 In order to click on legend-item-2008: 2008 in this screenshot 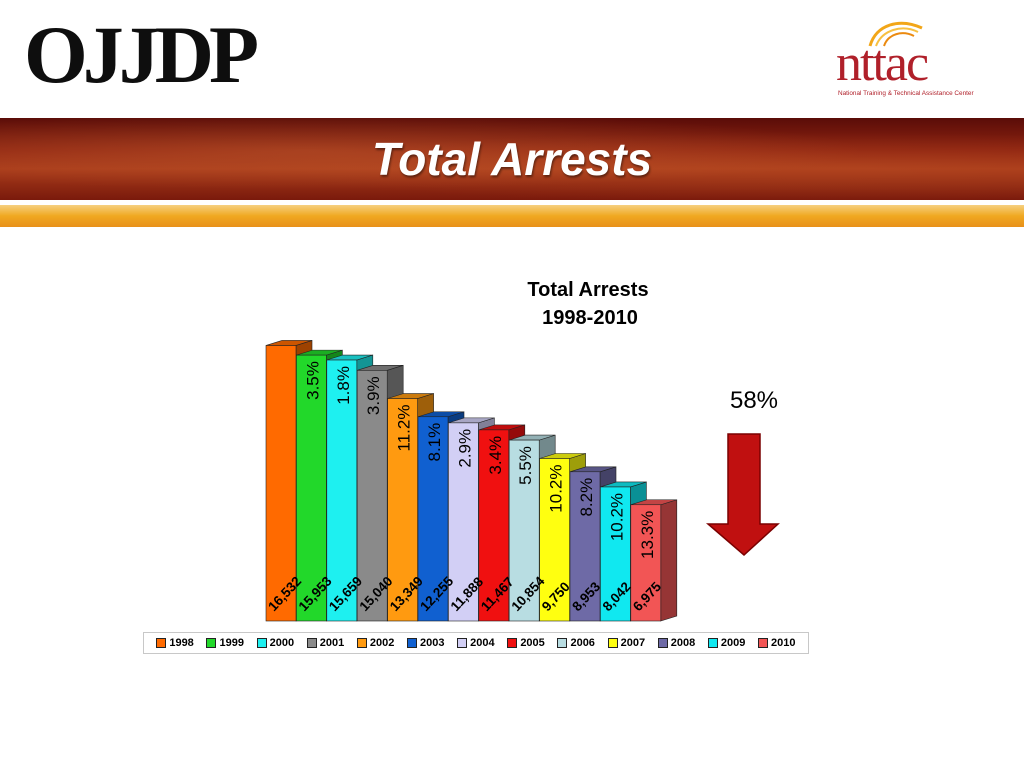, I will do `click(676, 643)`.